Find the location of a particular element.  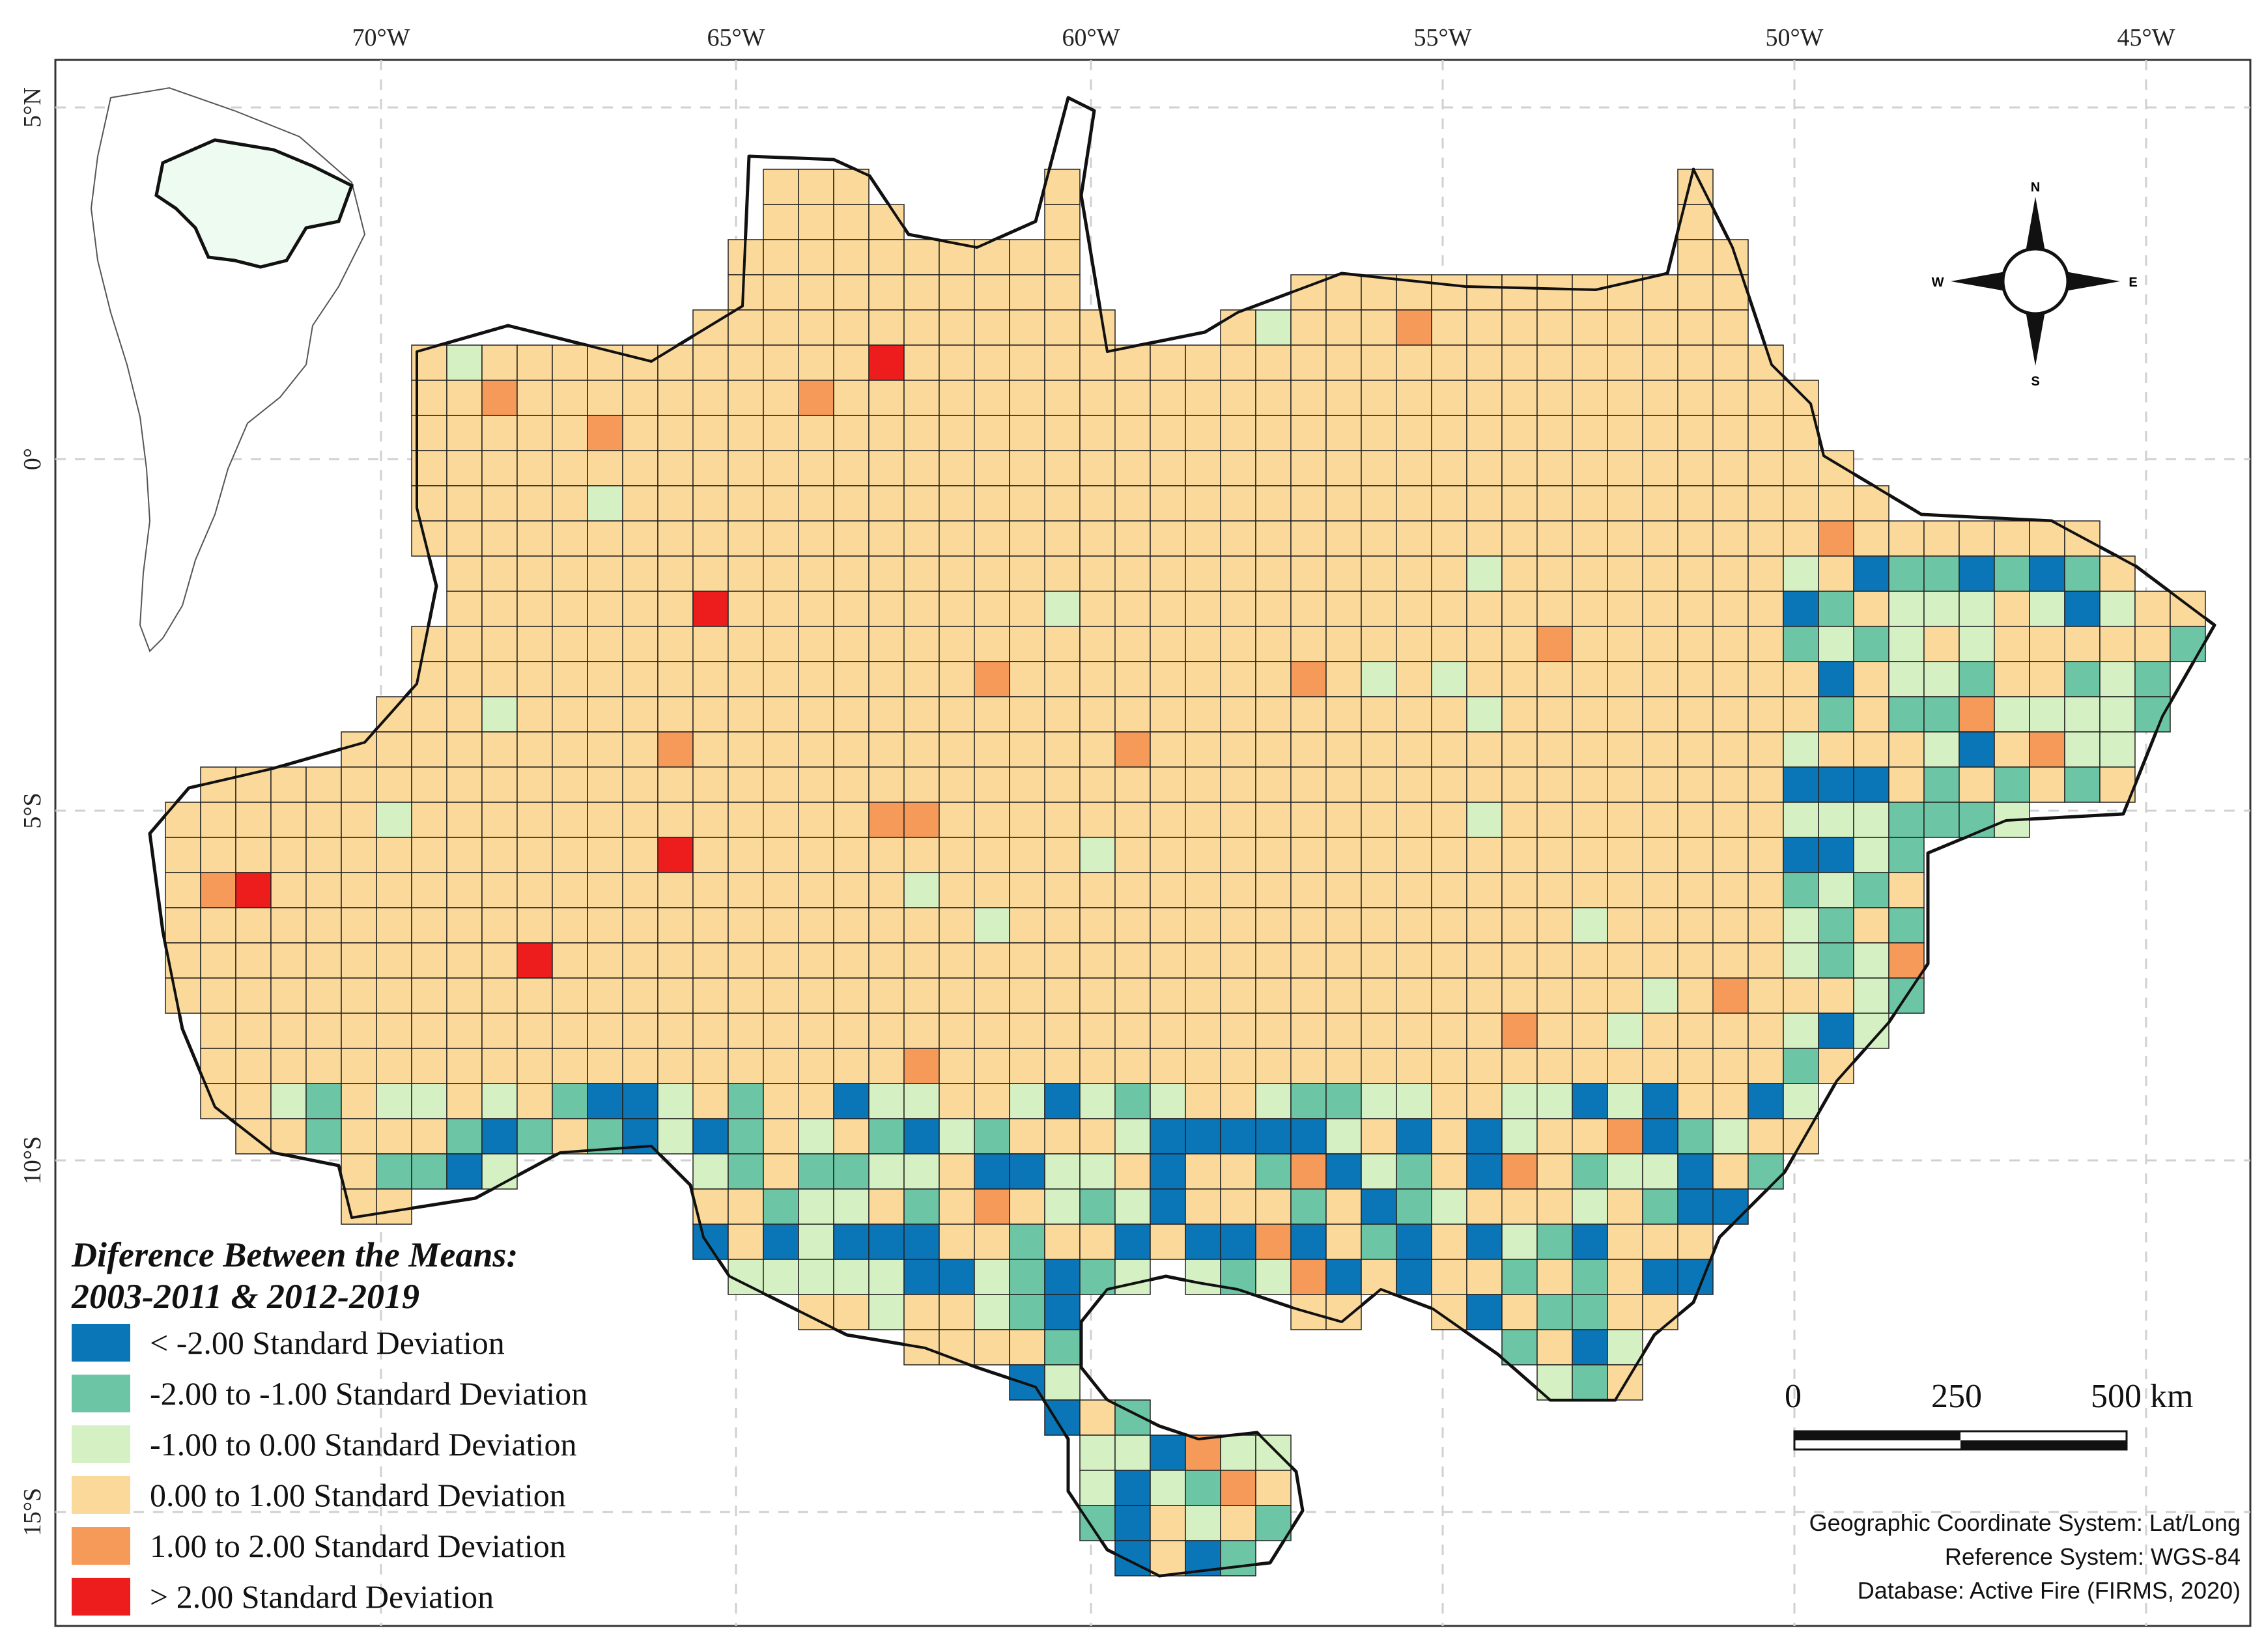

legend-swatch is located at coordinates (101, 1343).